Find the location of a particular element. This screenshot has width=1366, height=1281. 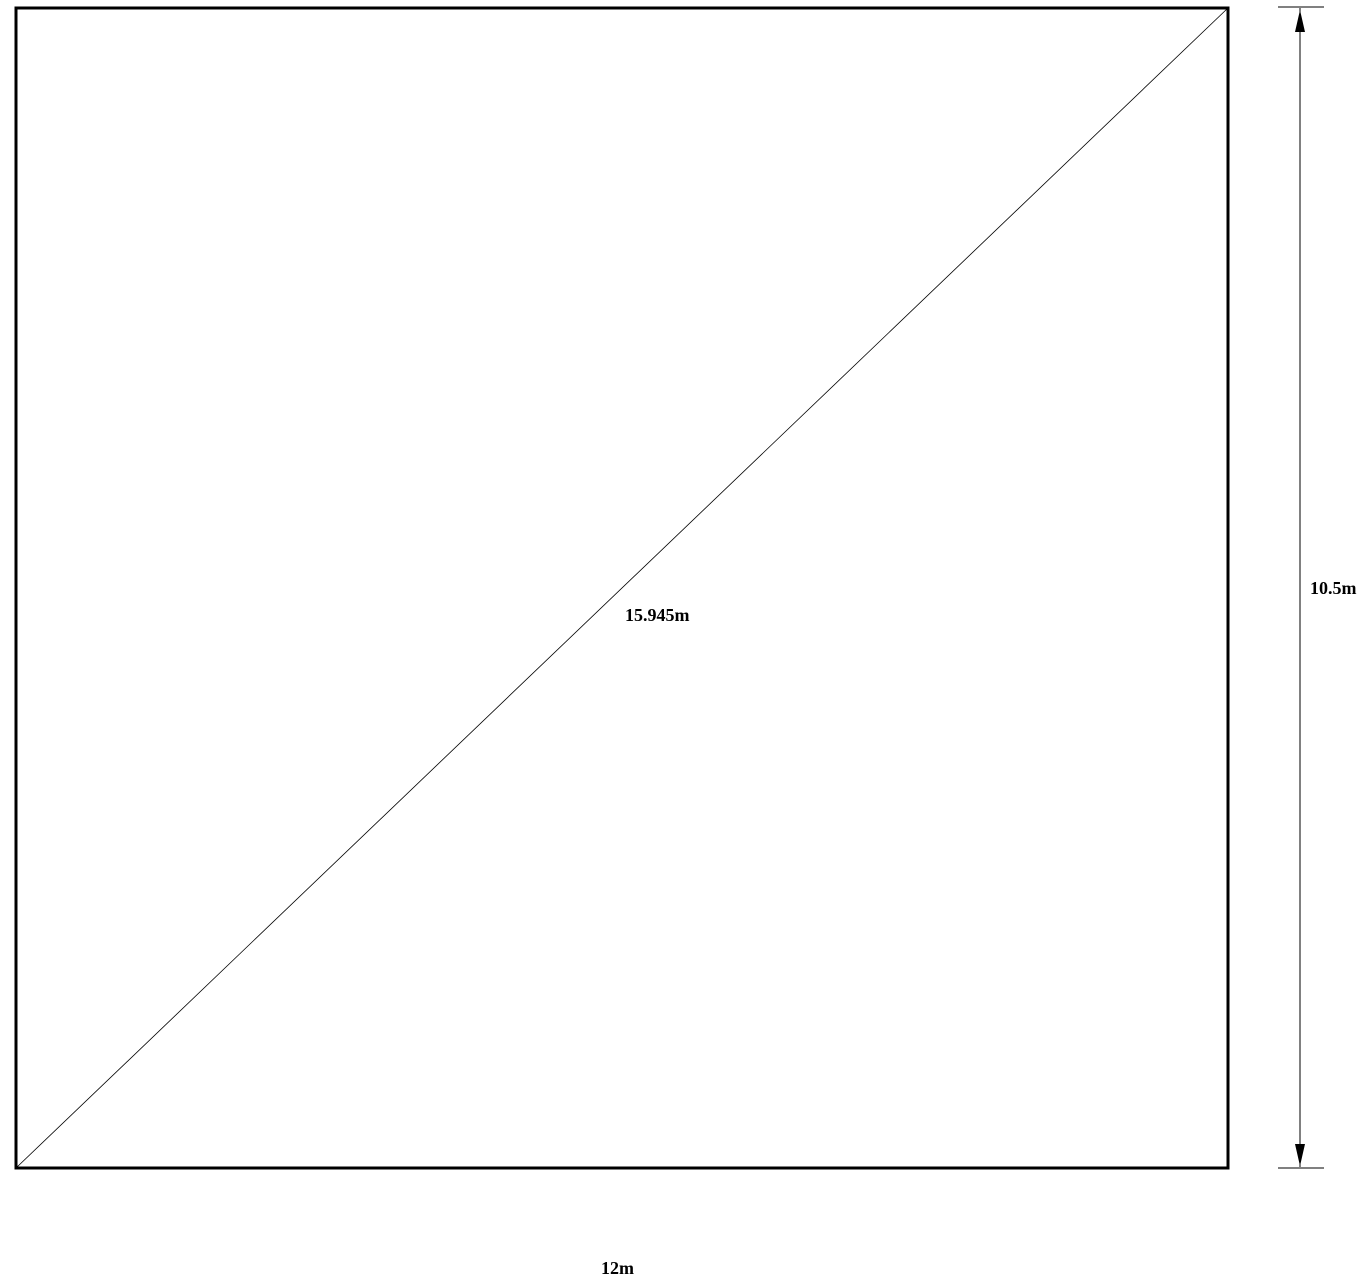

arrow-up-icon is located at coordinates (1300, 21).